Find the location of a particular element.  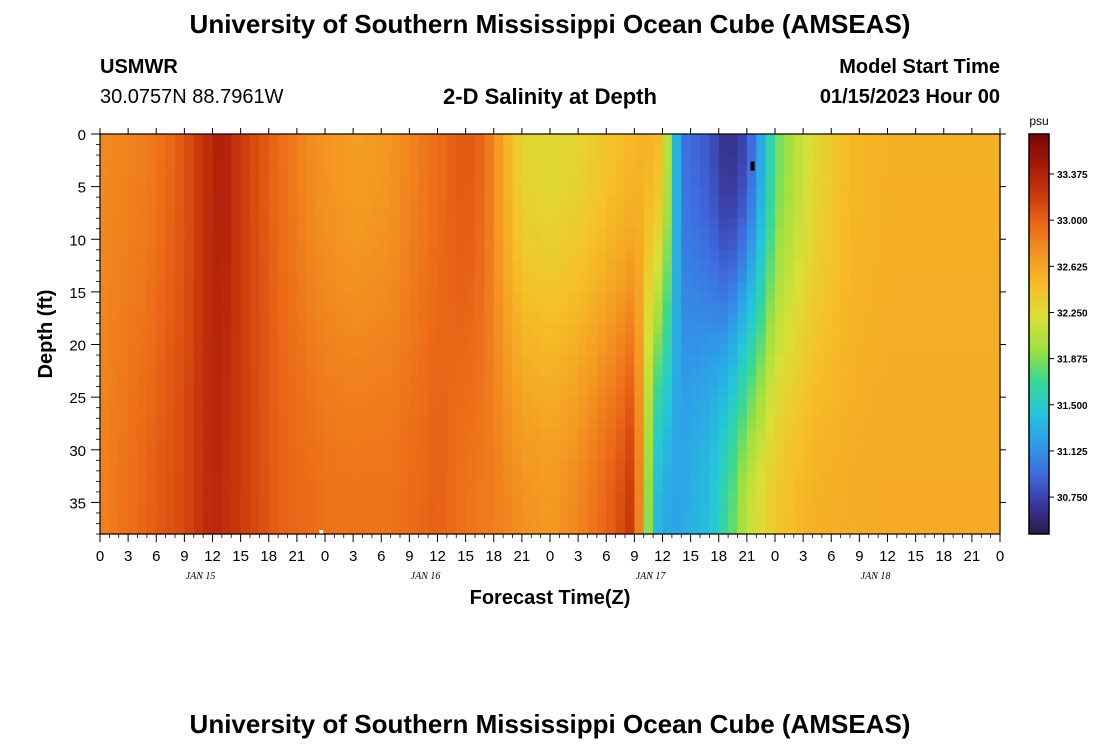

y-axis-title: Depth (ft) is located at coordinates (46, 334).